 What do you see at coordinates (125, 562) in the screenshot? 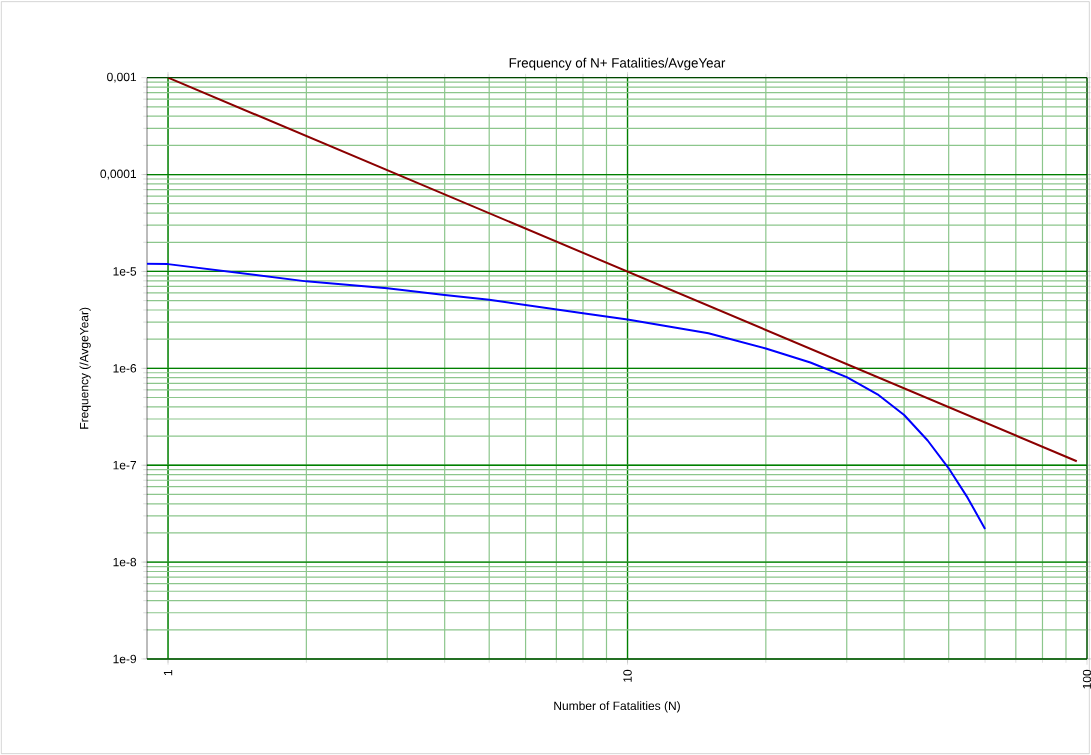
I see `y-tick-label: 1e-8` at bounding box center [125, 562].